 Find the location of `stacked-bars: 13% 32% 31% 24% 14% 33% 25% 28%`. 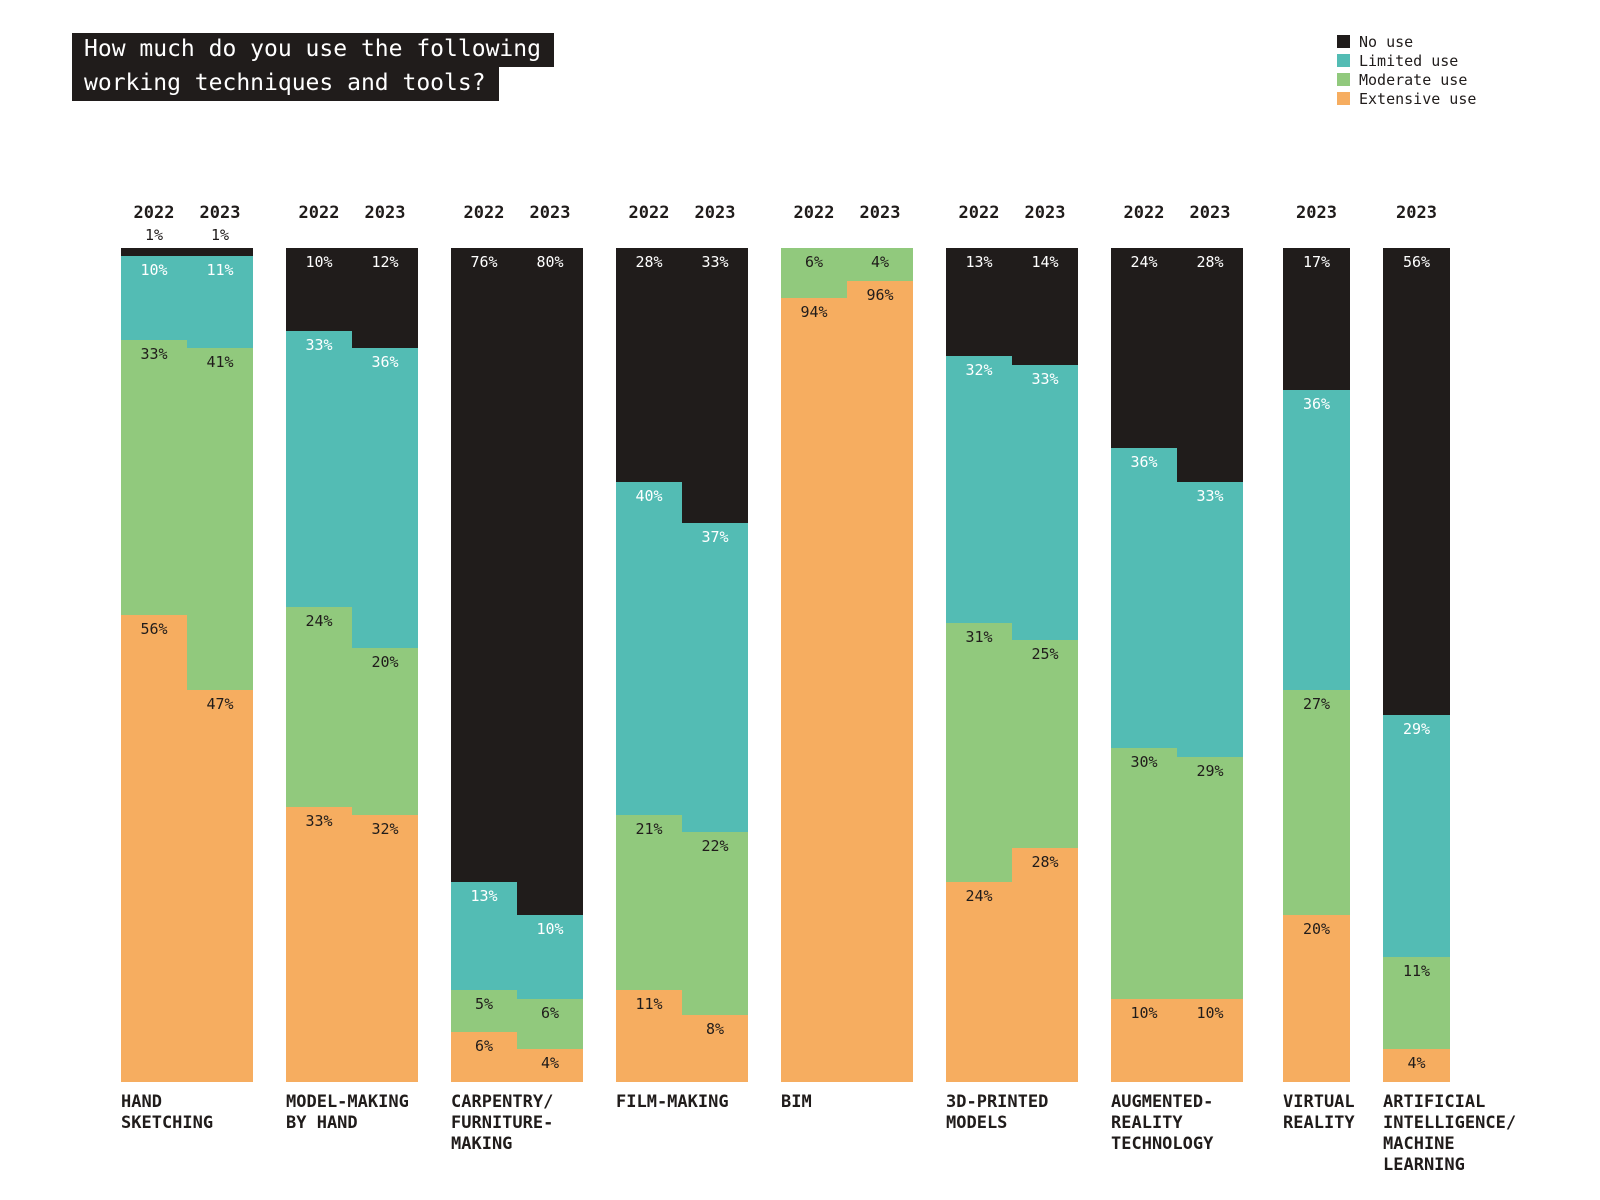

stacked-bars: 13% 32% 31% 24% 14% 33% 25% 28% is located at coordinates (1012, 665).